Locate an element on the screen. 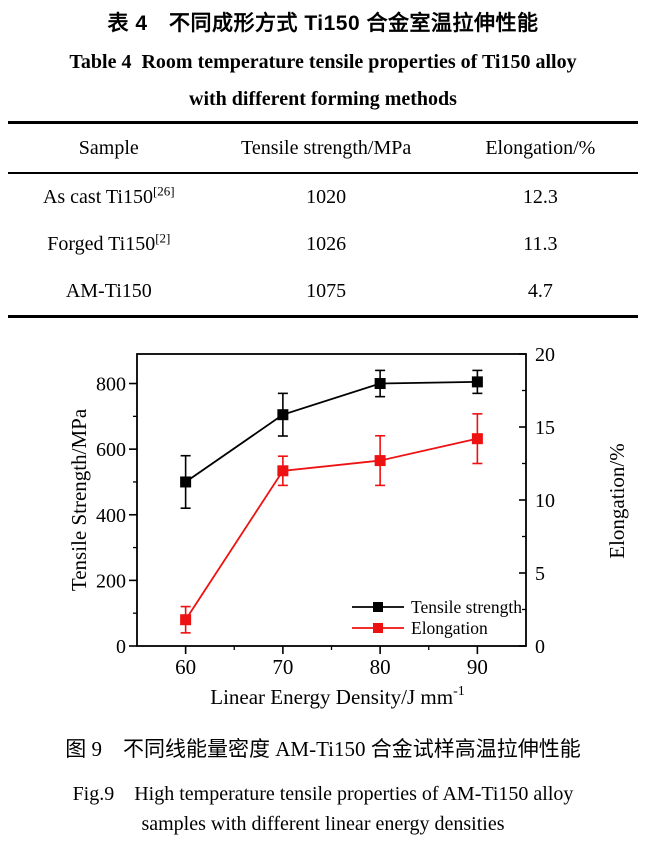 This screenshot has height=848, width=646. right-axis-title: Elongation/% is located at coordinates (617, 500).